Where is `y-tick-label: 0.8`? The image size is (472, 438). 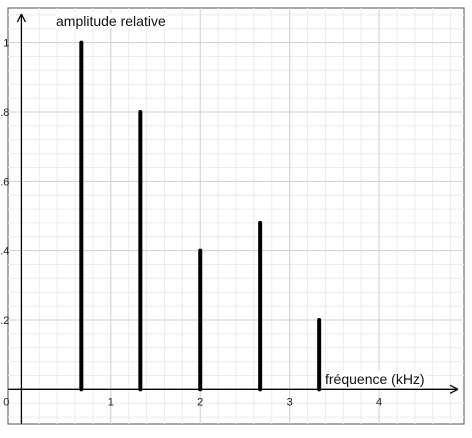
y-tick-label: 0.8 is located at coordinates (4, 113).